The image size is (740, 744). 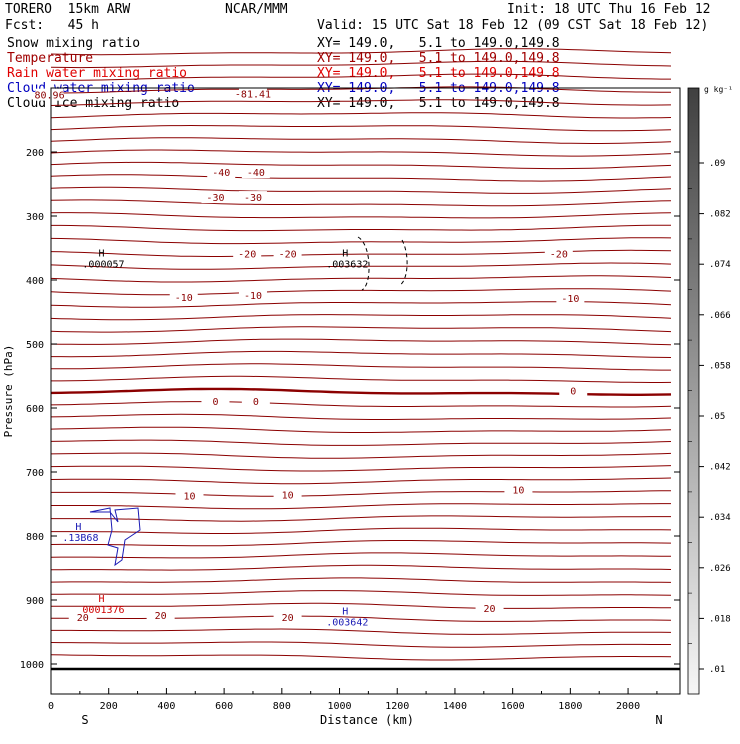 What do you see at coordinates (347, 264) in the screenshot?
I see `maximum-marker-value: .003632` at bounding box center [347, 264].